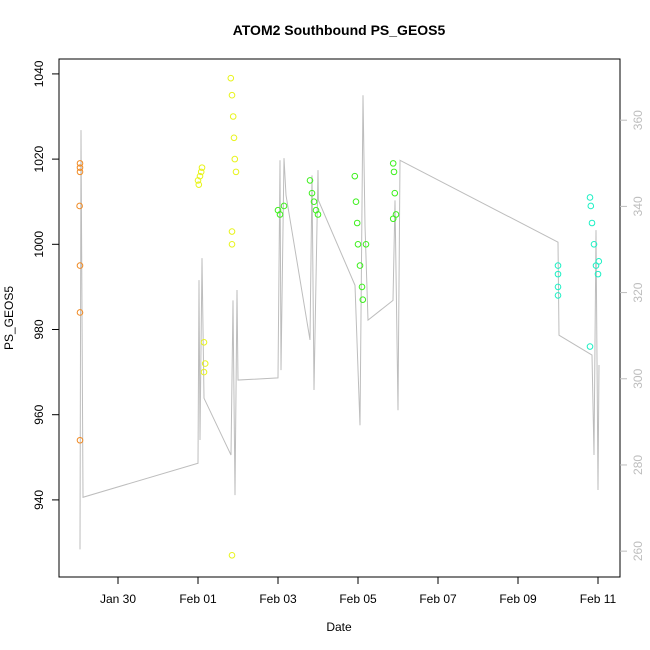  I want to click on y2-tick-label: 360, so click(638, 120).